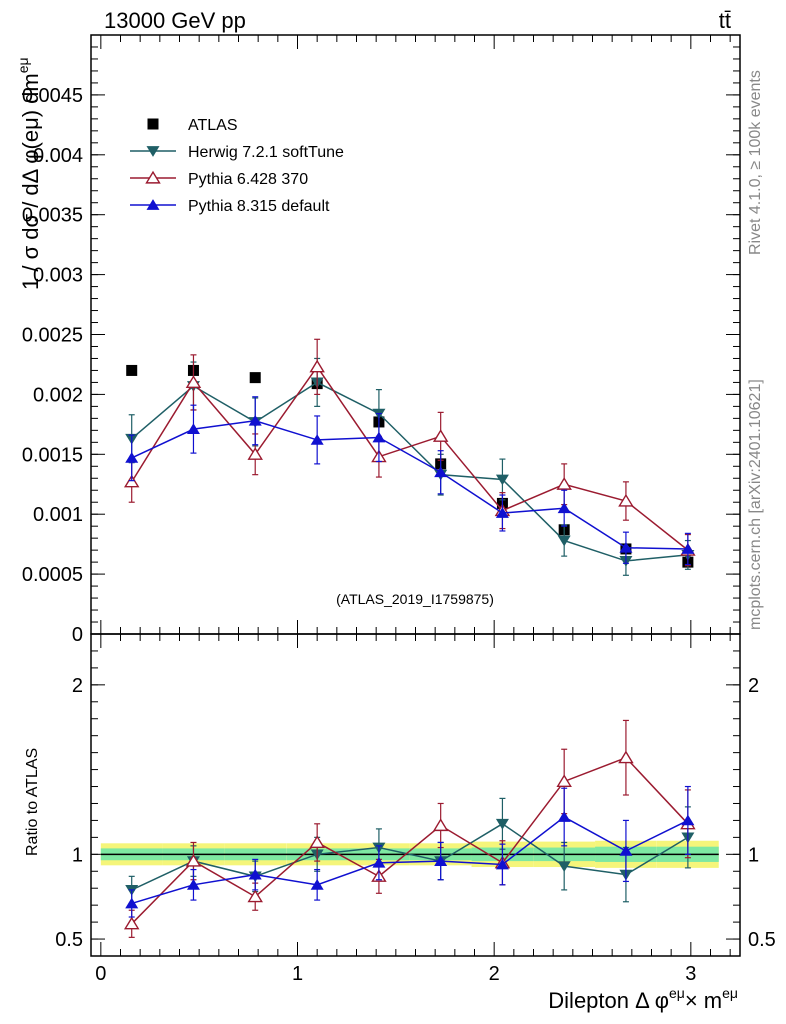 This screenshot has width=786, height=1024. I want to click on legend-label-pythia6: Pythia 6.428 370, so click(248, 179).